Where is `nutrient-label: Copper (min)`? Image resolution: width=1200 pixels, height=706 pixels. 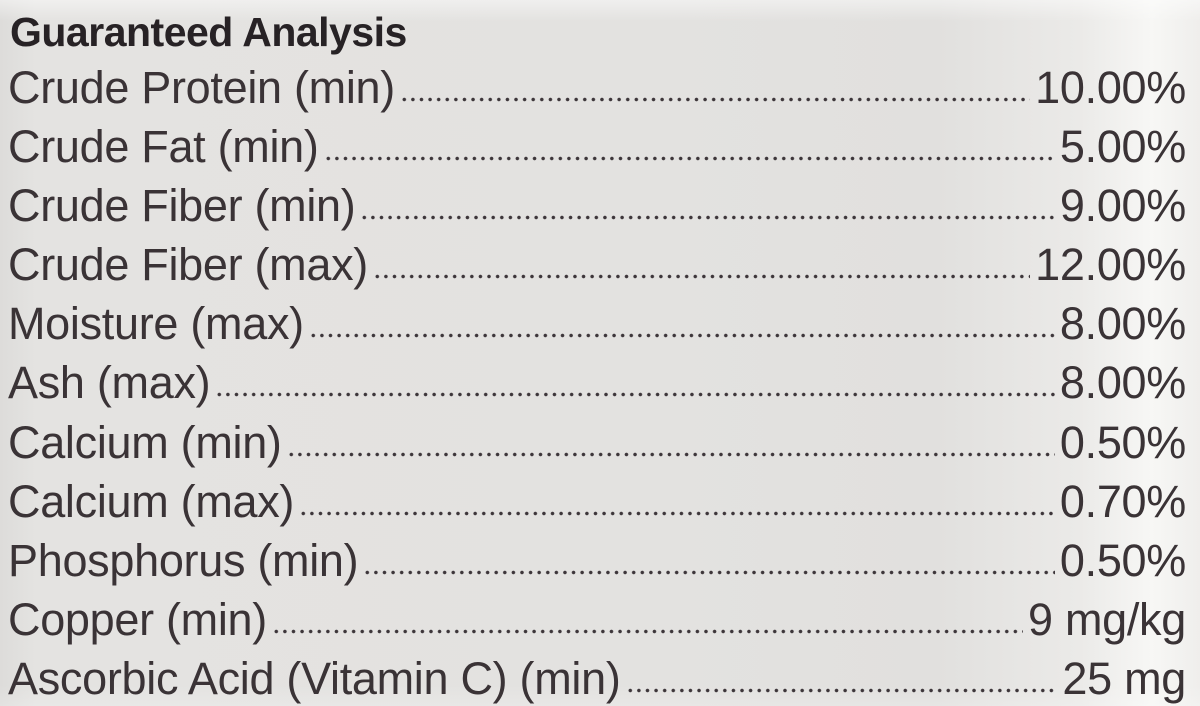 nutrient-label: Copper (min) is located at coordinates (137, 619).